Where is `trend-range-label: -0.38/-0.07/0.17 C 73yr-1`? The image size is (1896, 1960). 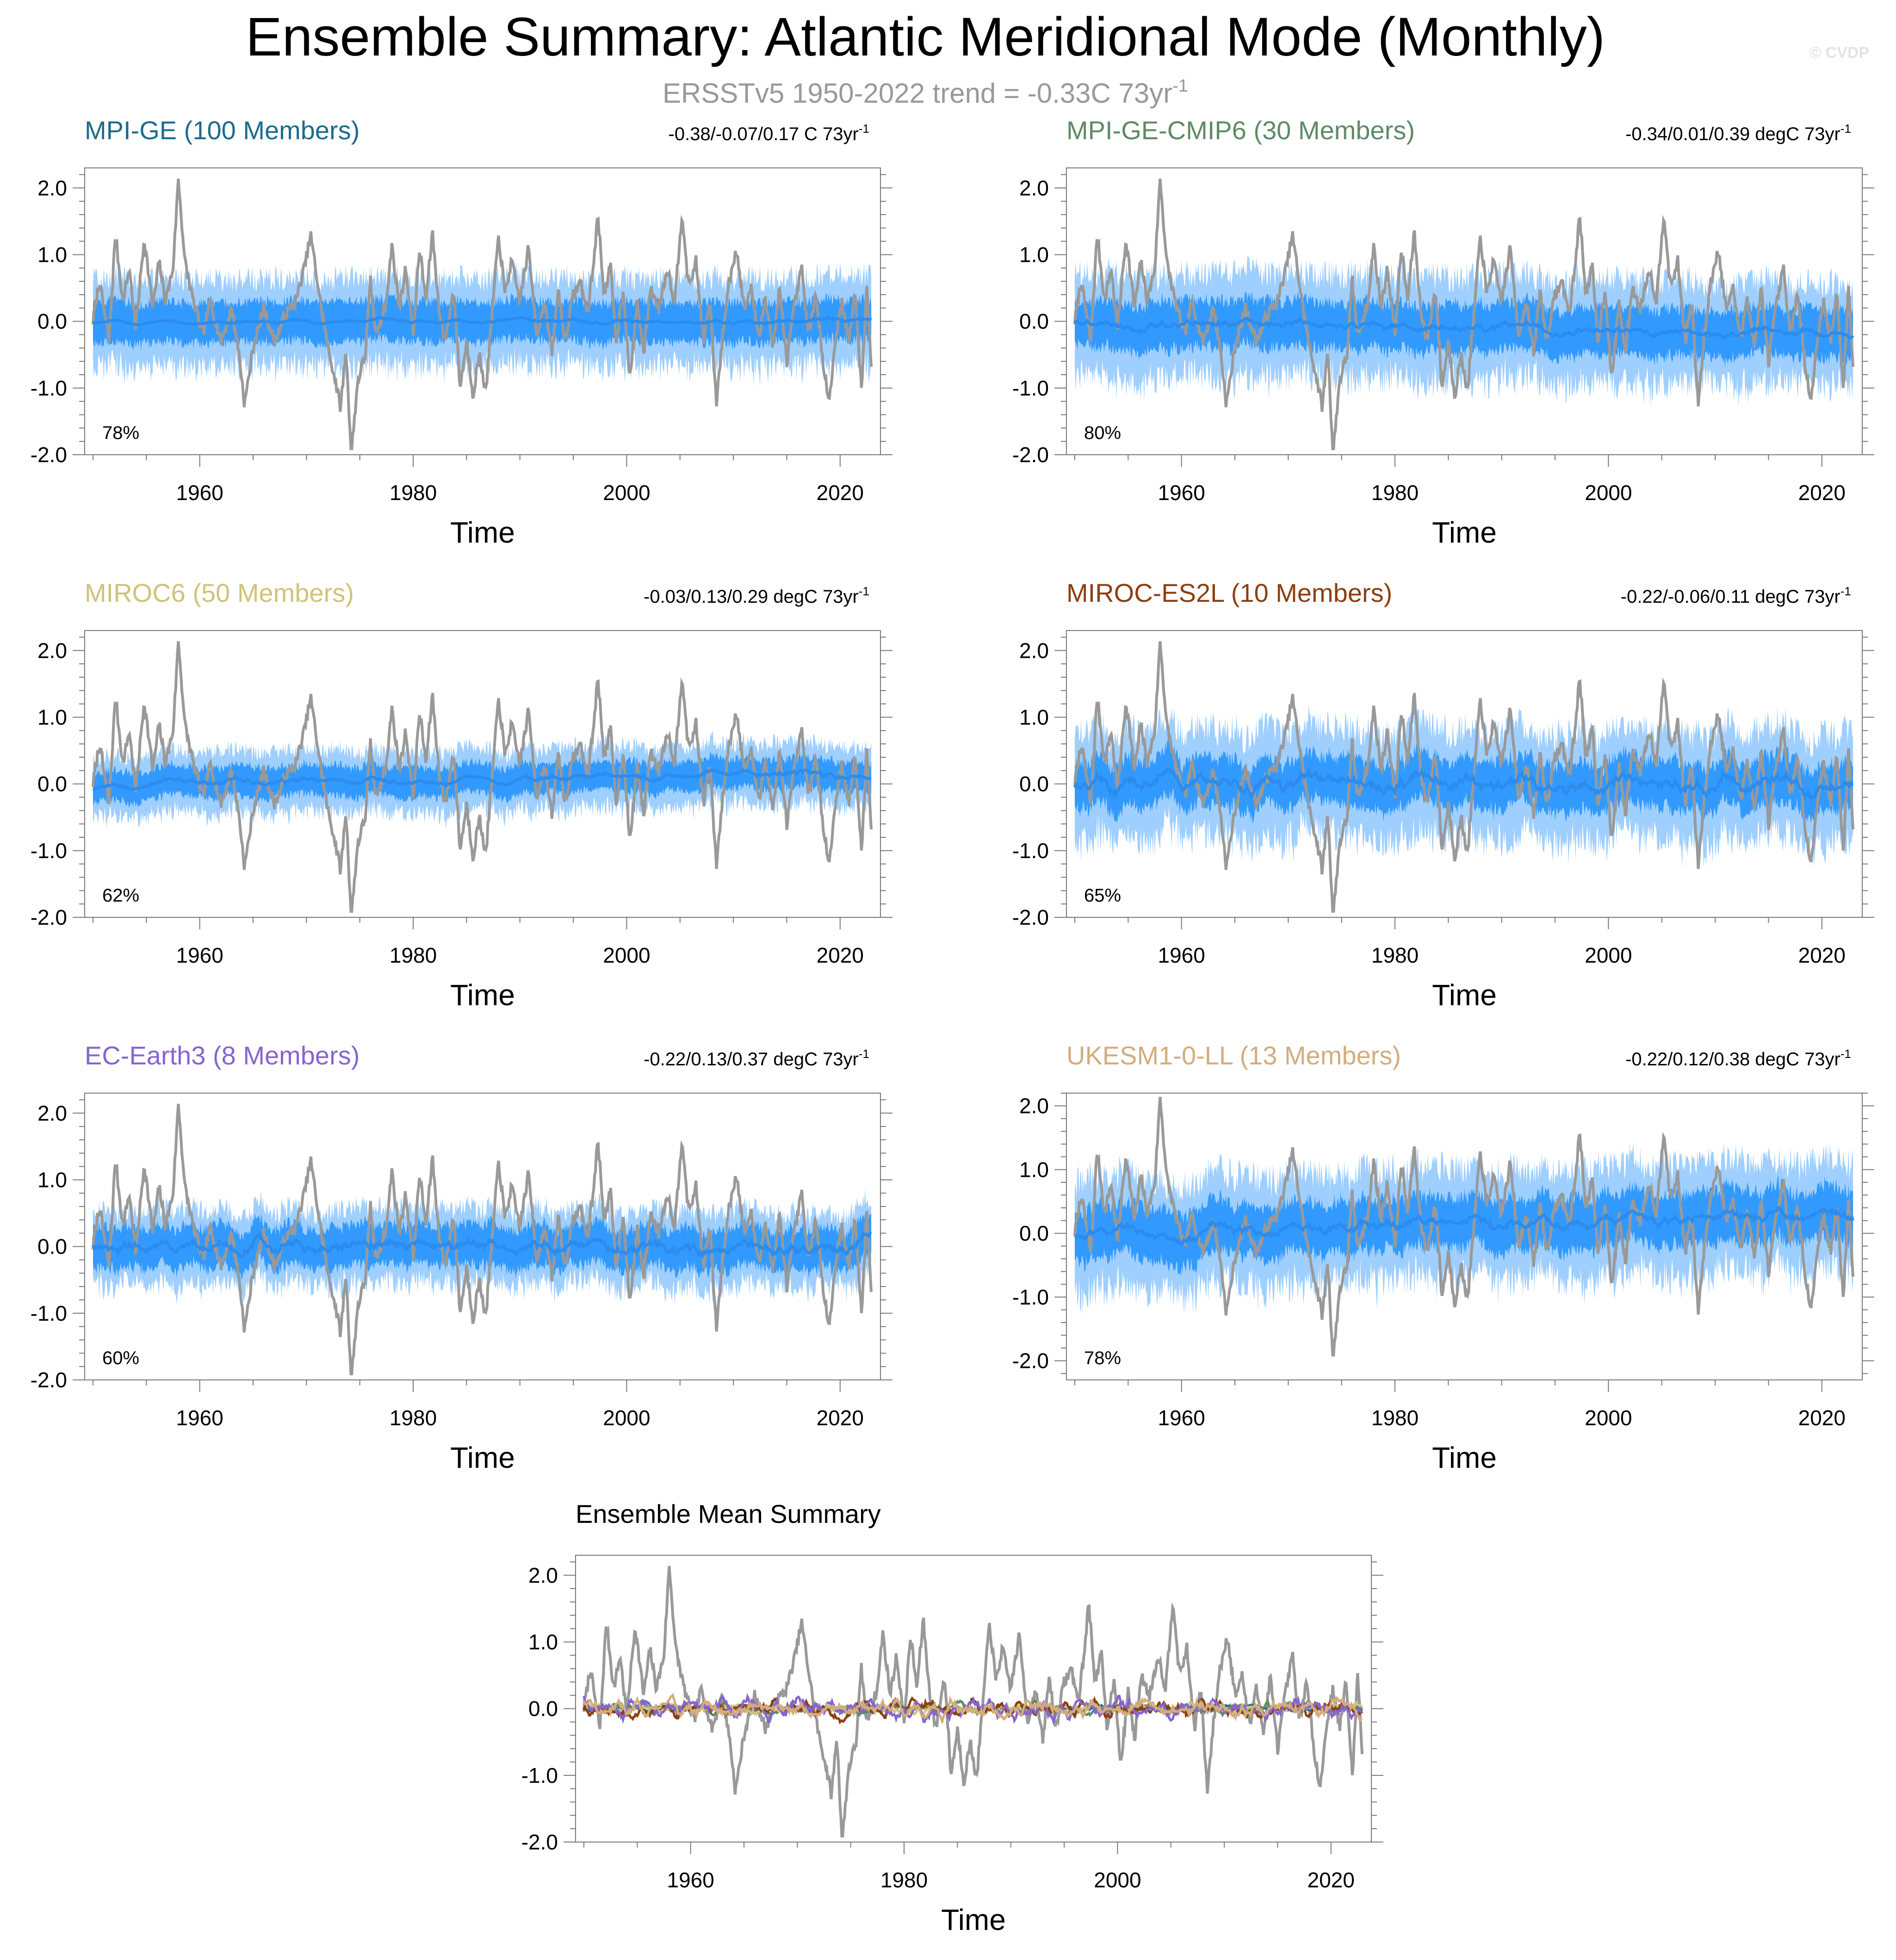 trend-range-label: -0.38/-0.07/0.17 C 73yr-1 is located at coordinates (769, 133).